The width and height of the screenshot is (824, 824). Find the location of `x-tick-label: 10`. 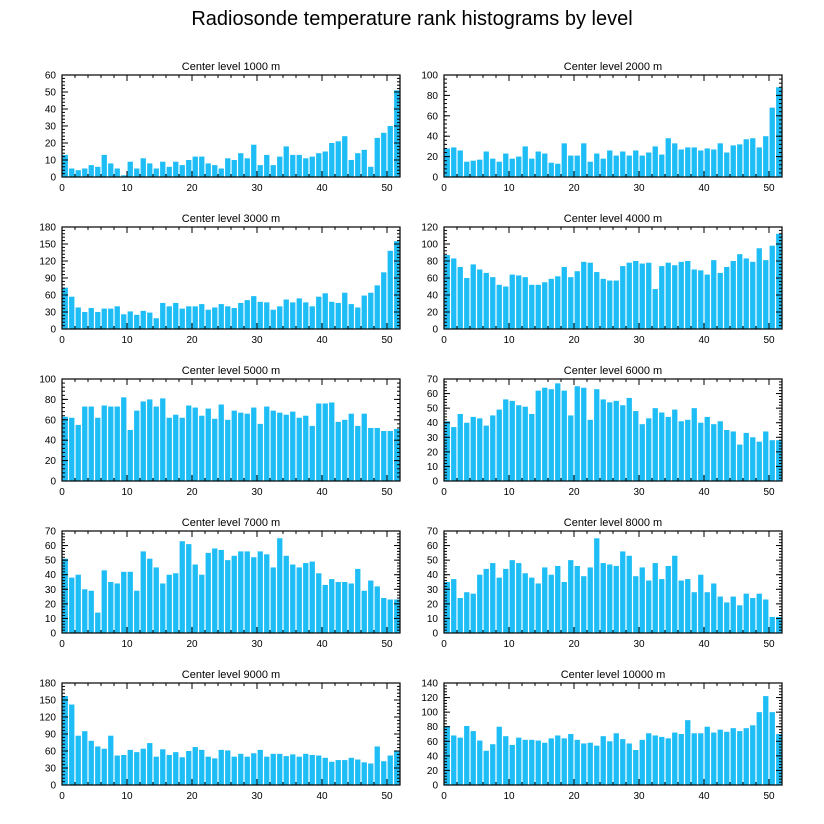

x-tick-label: 10 is located at coordinates (509, 340).